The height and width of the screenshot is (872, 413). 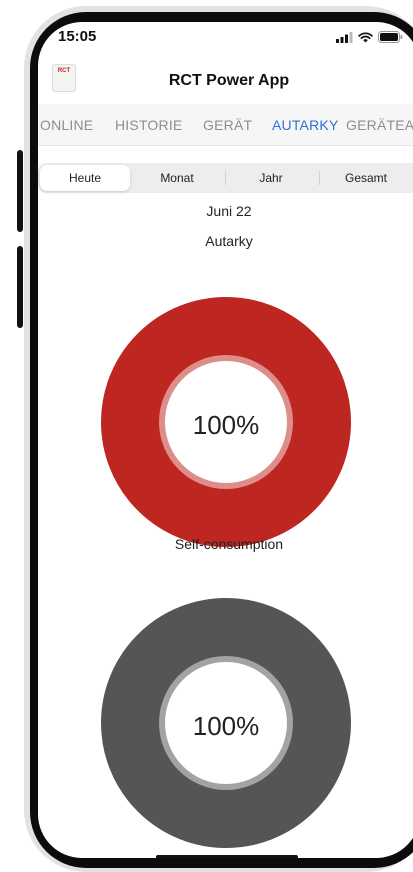 What do you see at coordinates (227, 856) in the screenshot?
I see `home-indicator` at bounding box center [227, 856].